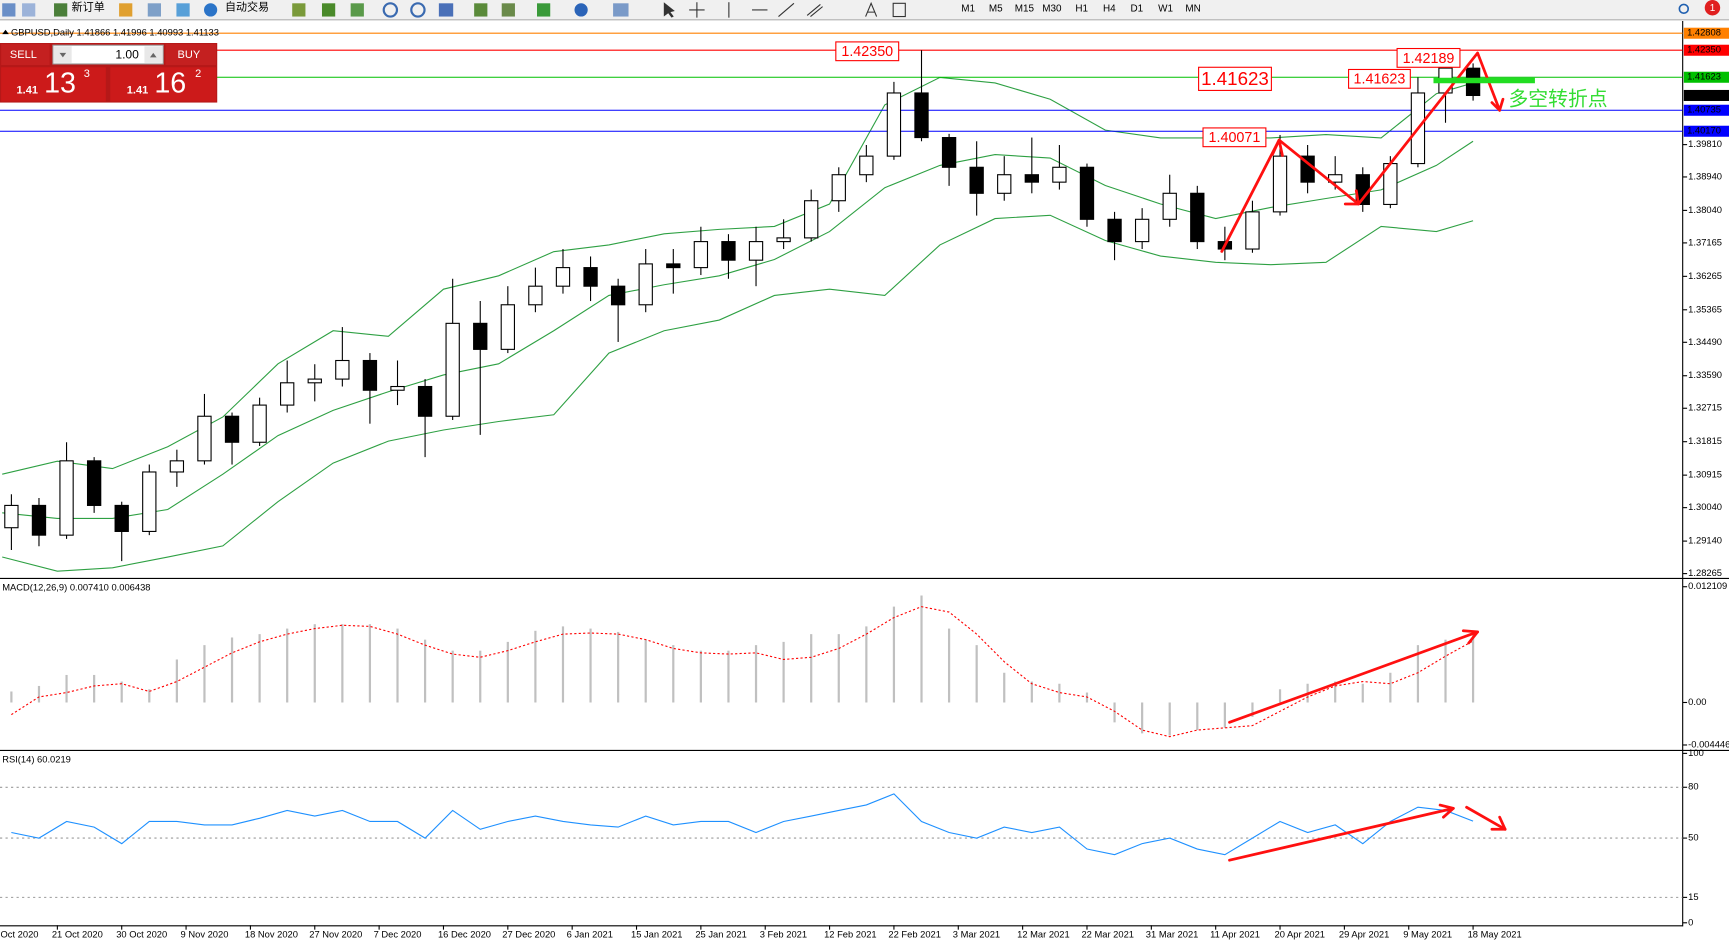 The width and height of the screenshot is (1729, 944). I want to click on lots-input, so click(108, 54).